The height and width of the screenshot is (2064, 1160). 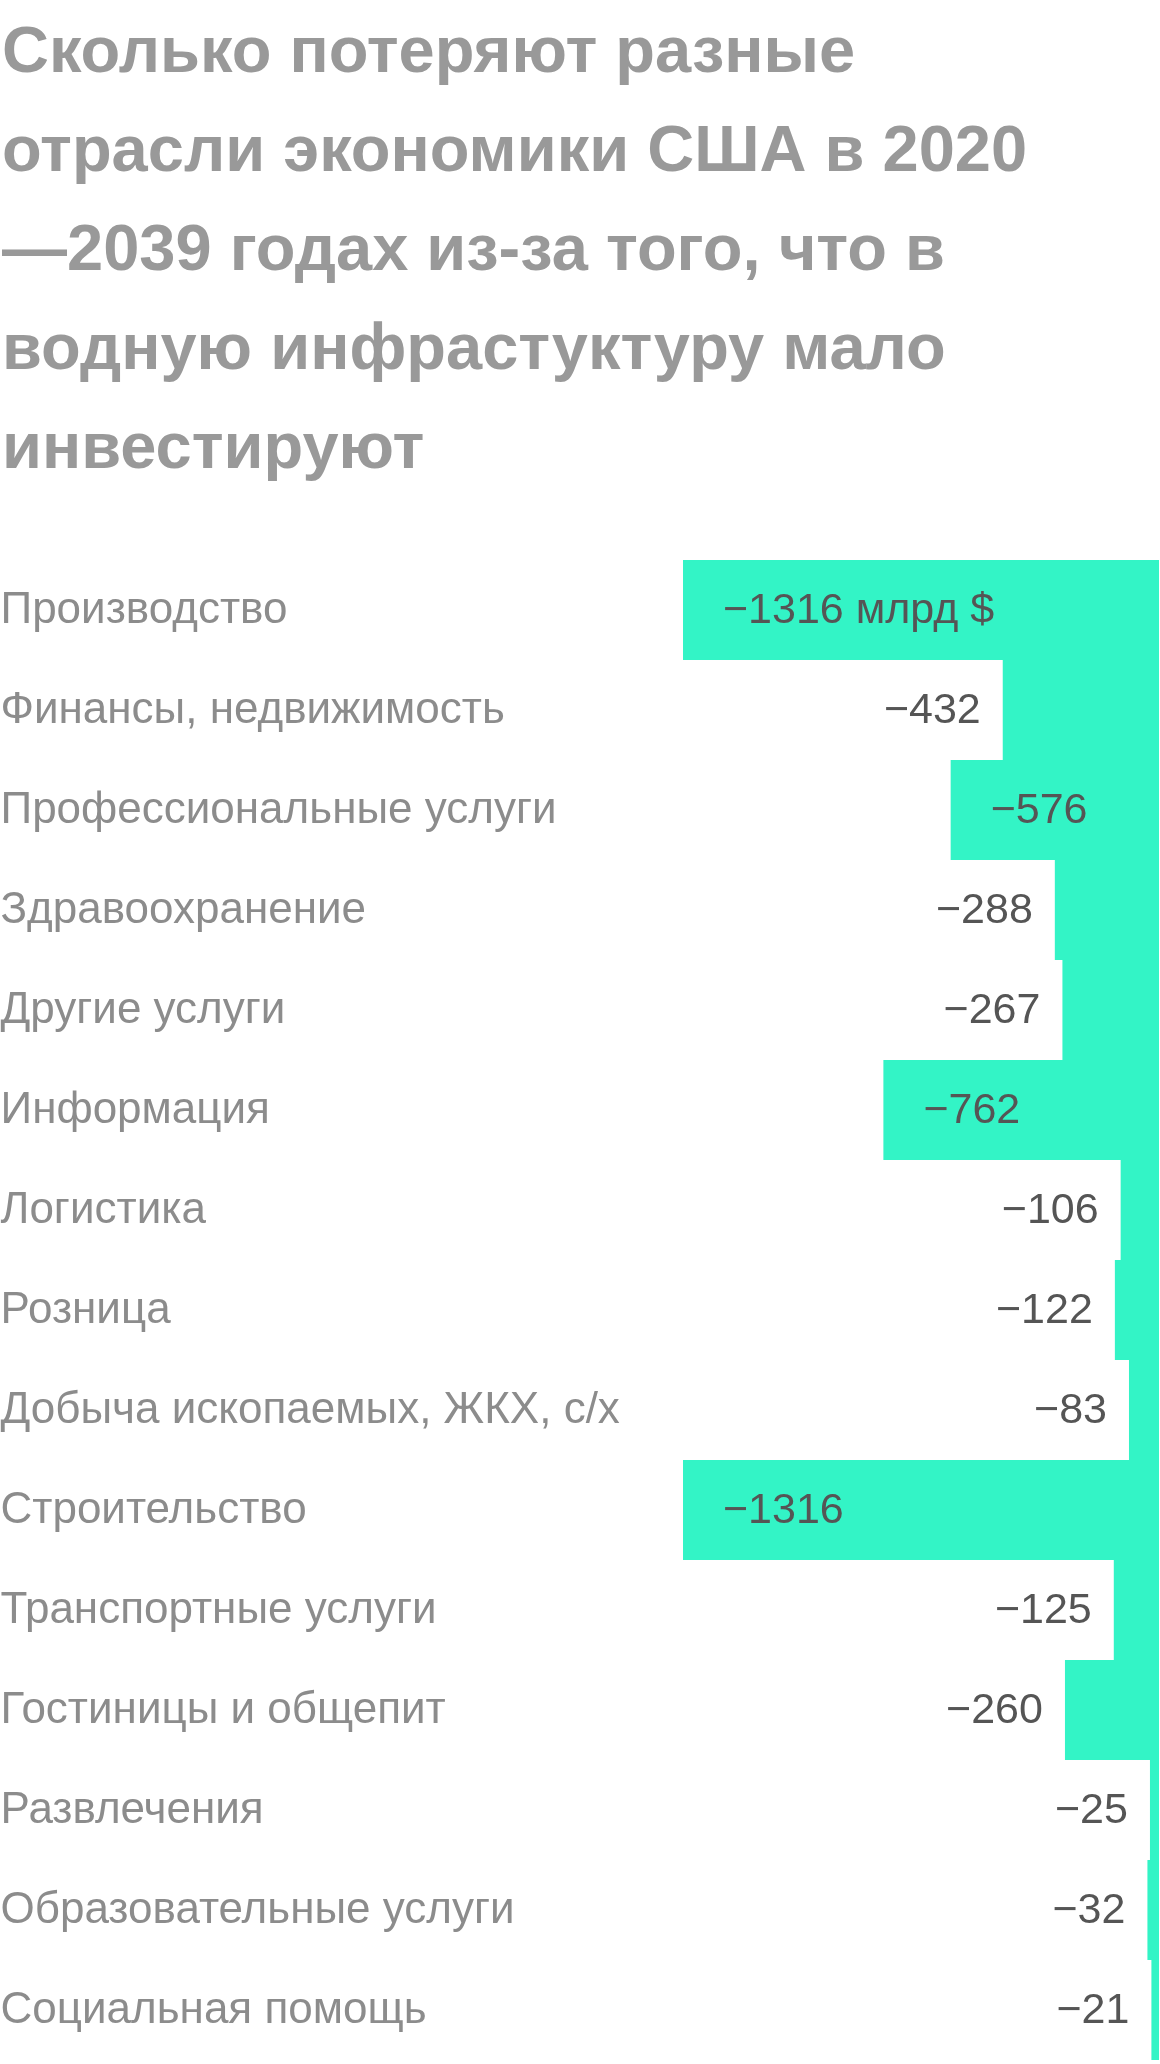 I want to click on y-tick-label: Гостиницы и общепит, so click(x=223, y=1707).